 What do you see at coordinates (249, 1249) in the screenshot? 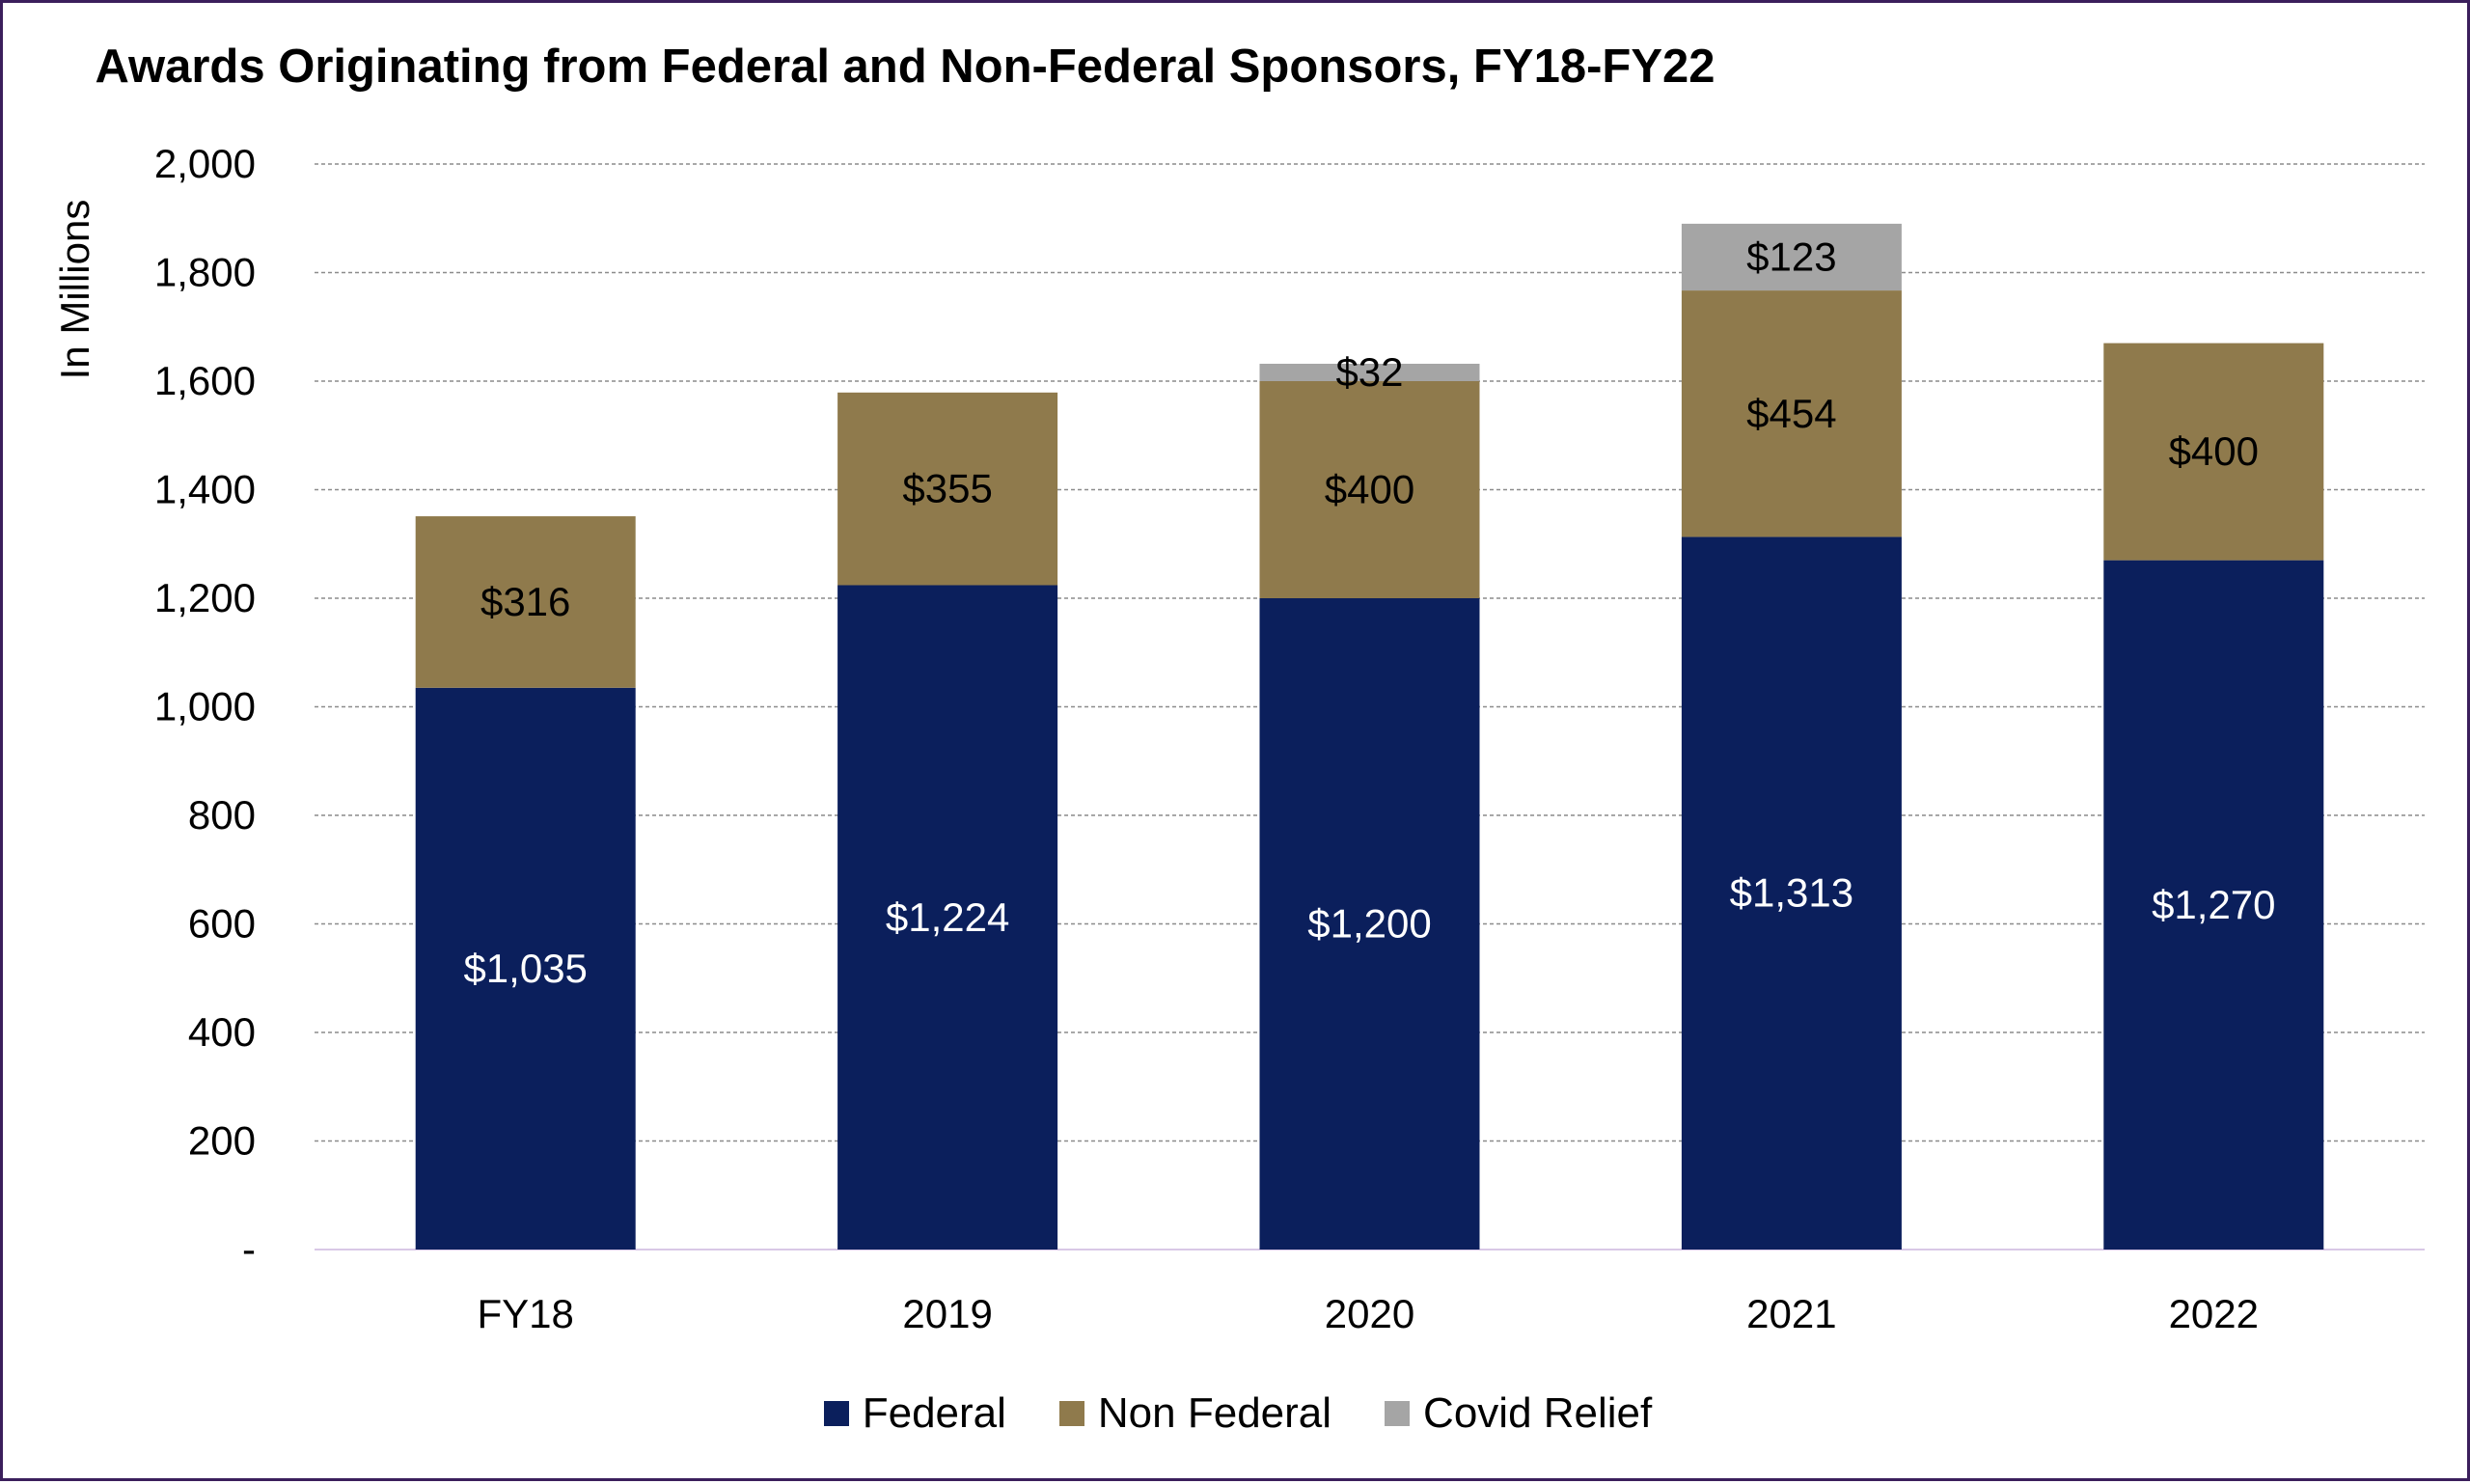
I see `y-tick-label: -` at bounding box center [249, 1249].